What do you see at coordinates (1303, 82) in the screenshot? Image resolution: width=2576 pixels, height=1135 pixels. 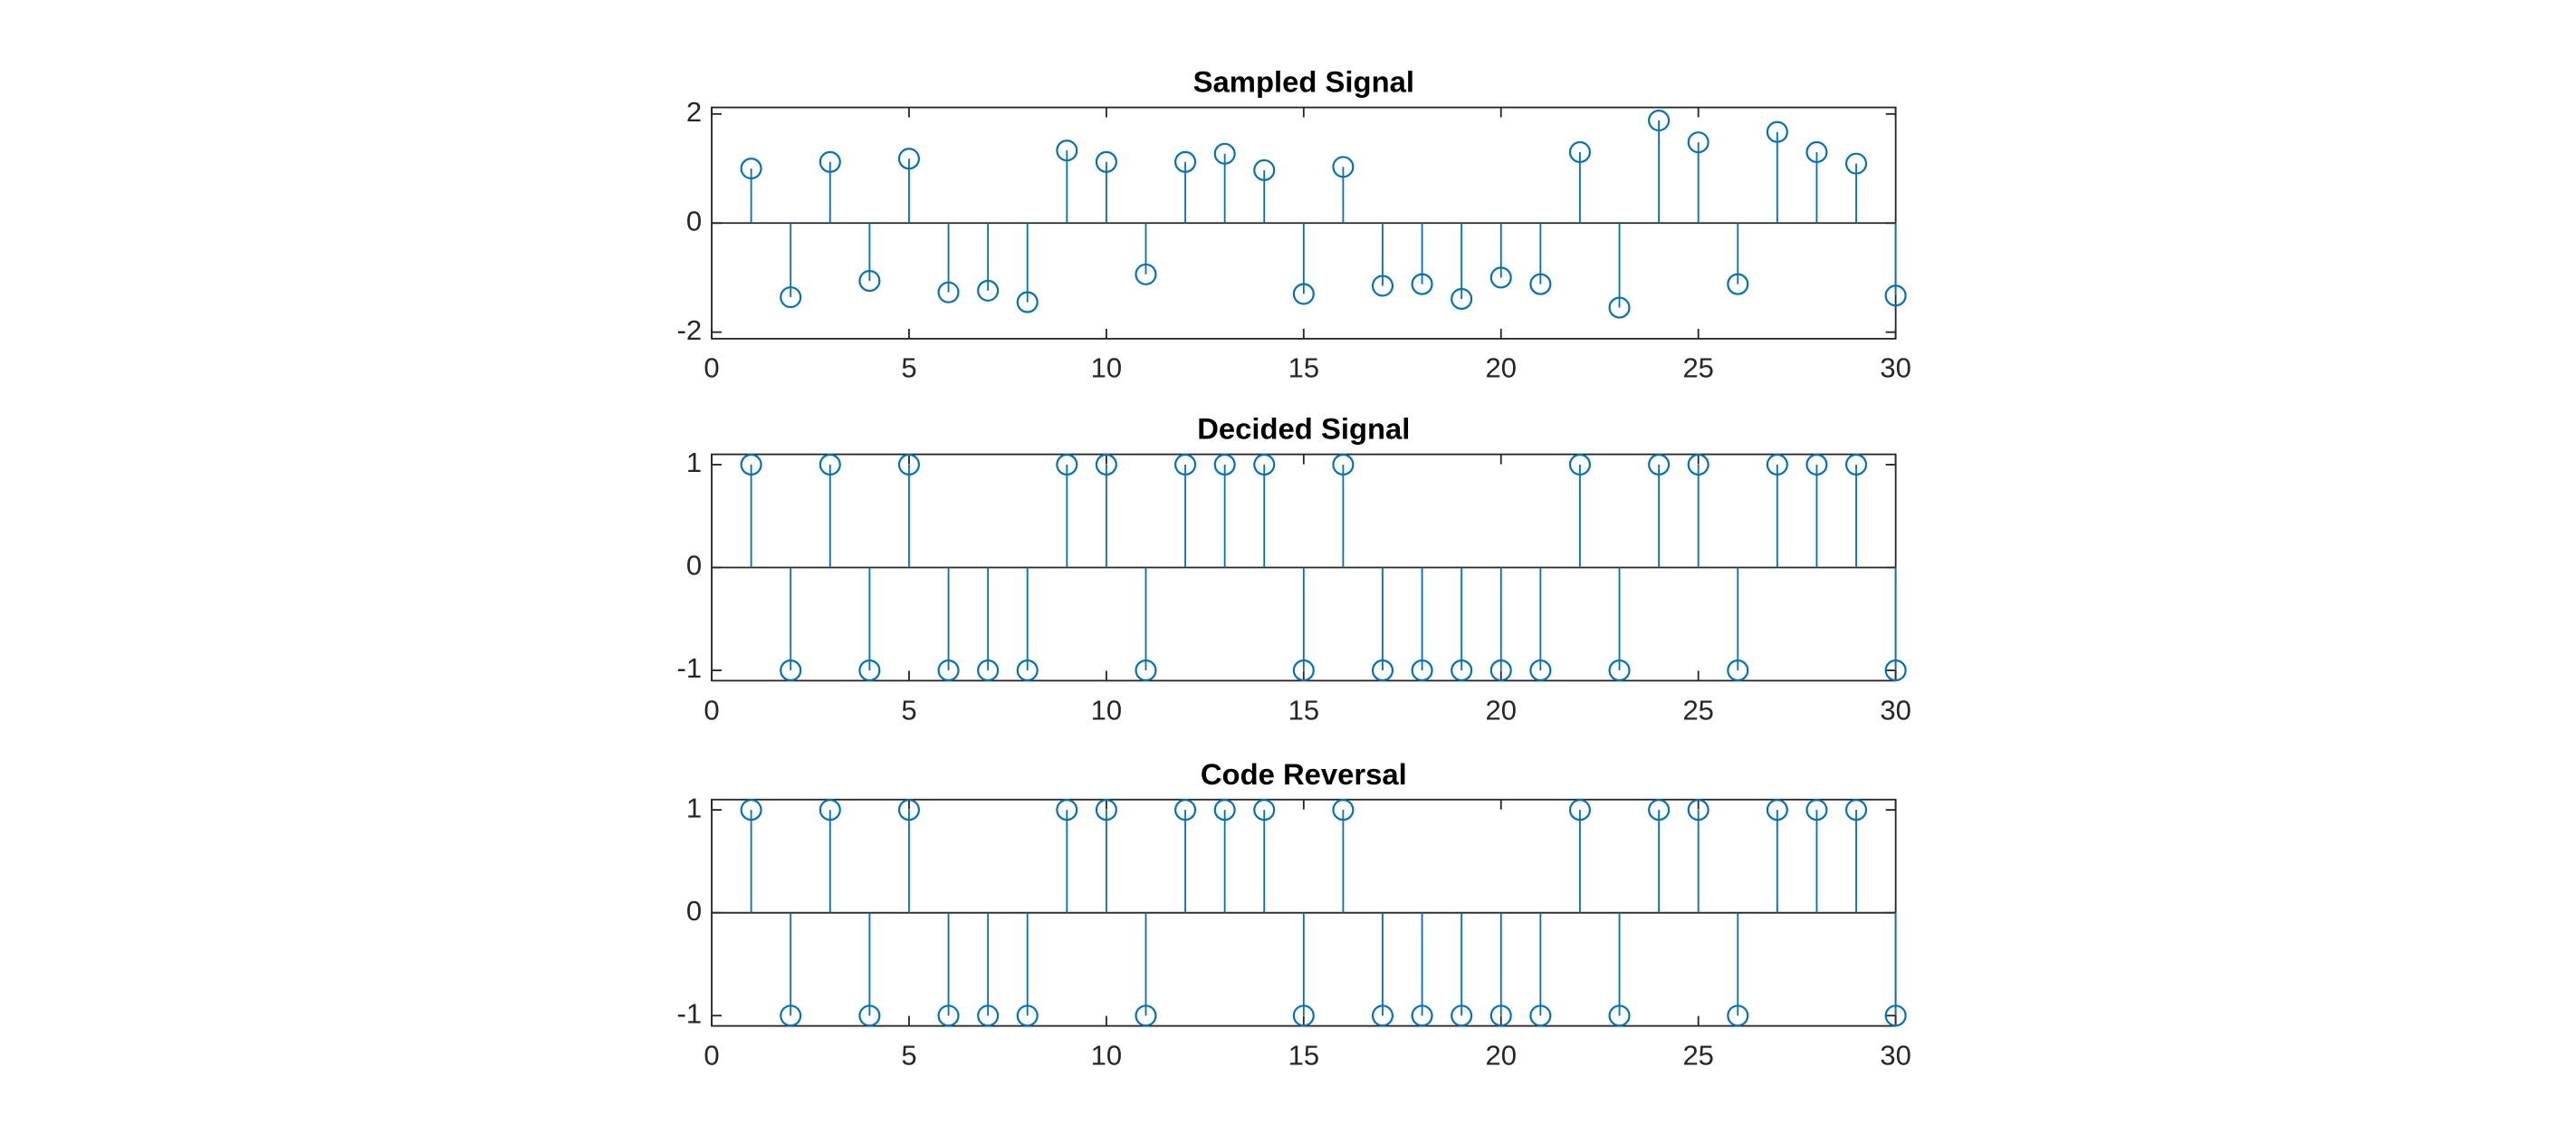 I see `chart-title: Sampled Signal` at bounding box center [1303, 82].